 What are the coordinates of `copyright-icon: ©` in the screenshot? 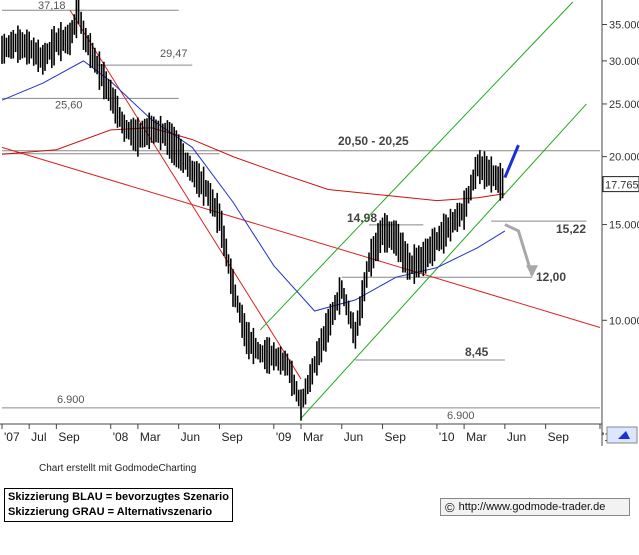 It's located at (450, 507).